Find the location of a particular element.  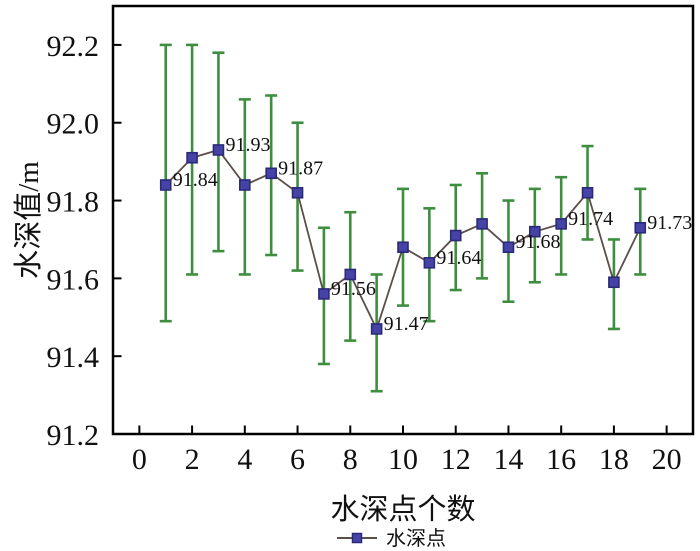

x-tick-label: 8 is located at coordinates (350, 459).